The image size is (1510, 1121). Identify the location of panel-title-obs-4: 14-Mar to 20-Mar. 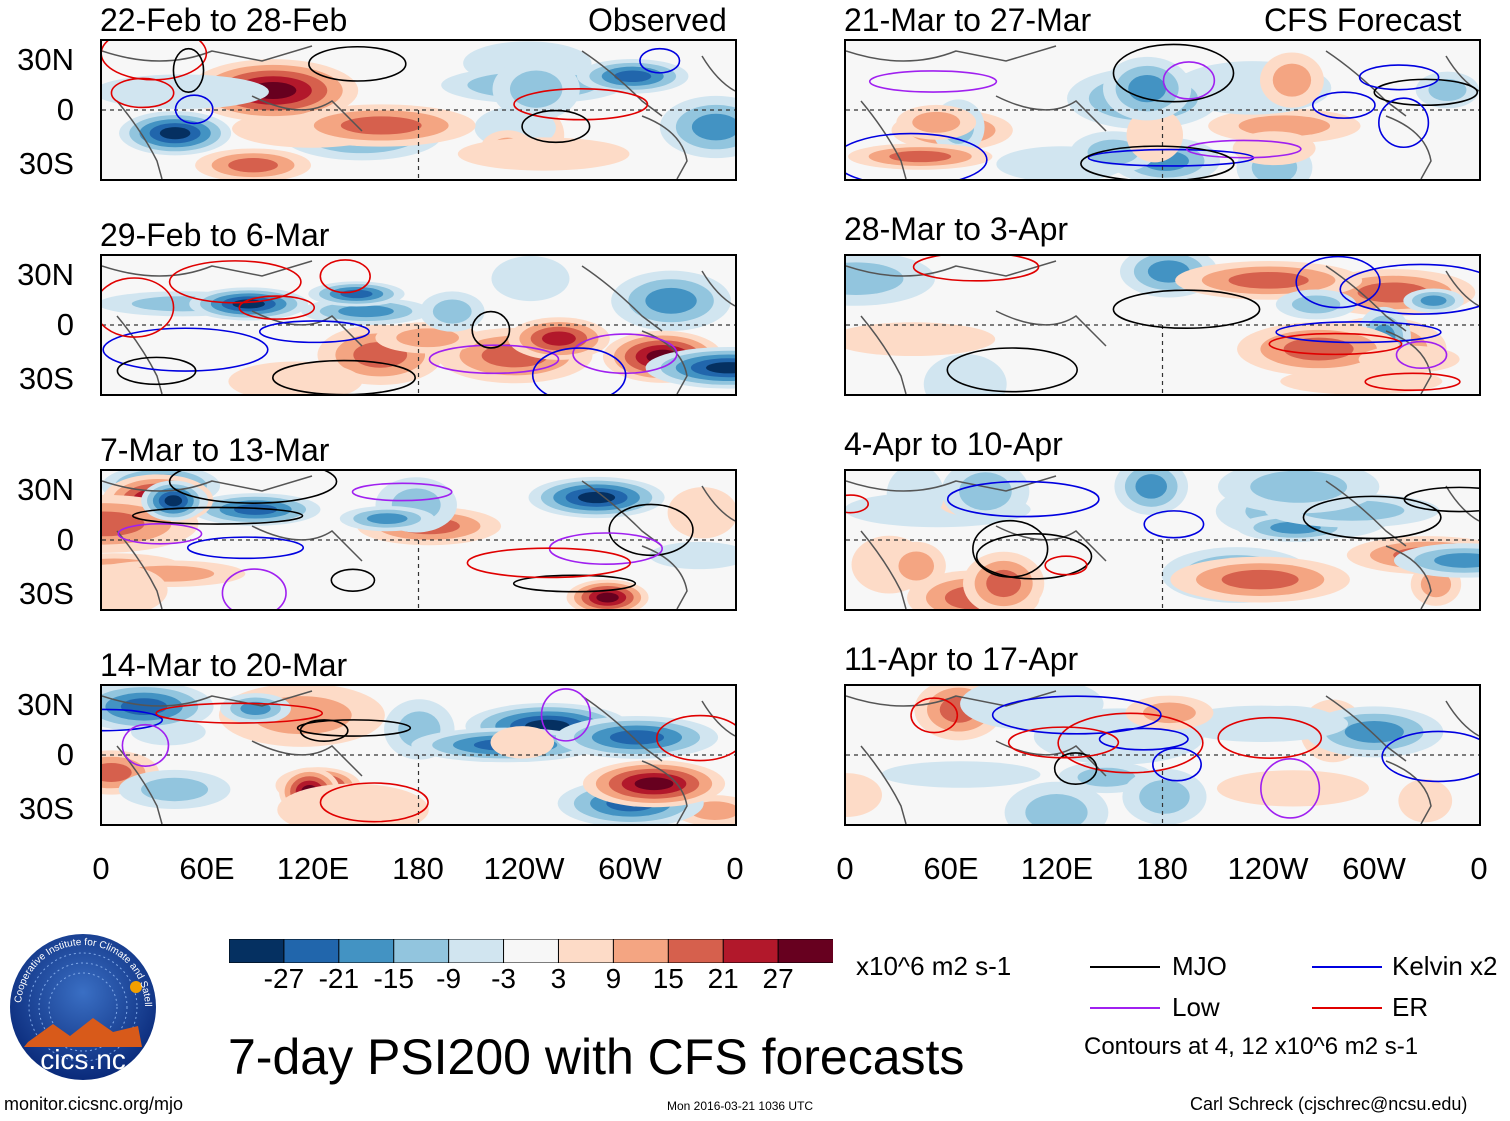
(224, 665).